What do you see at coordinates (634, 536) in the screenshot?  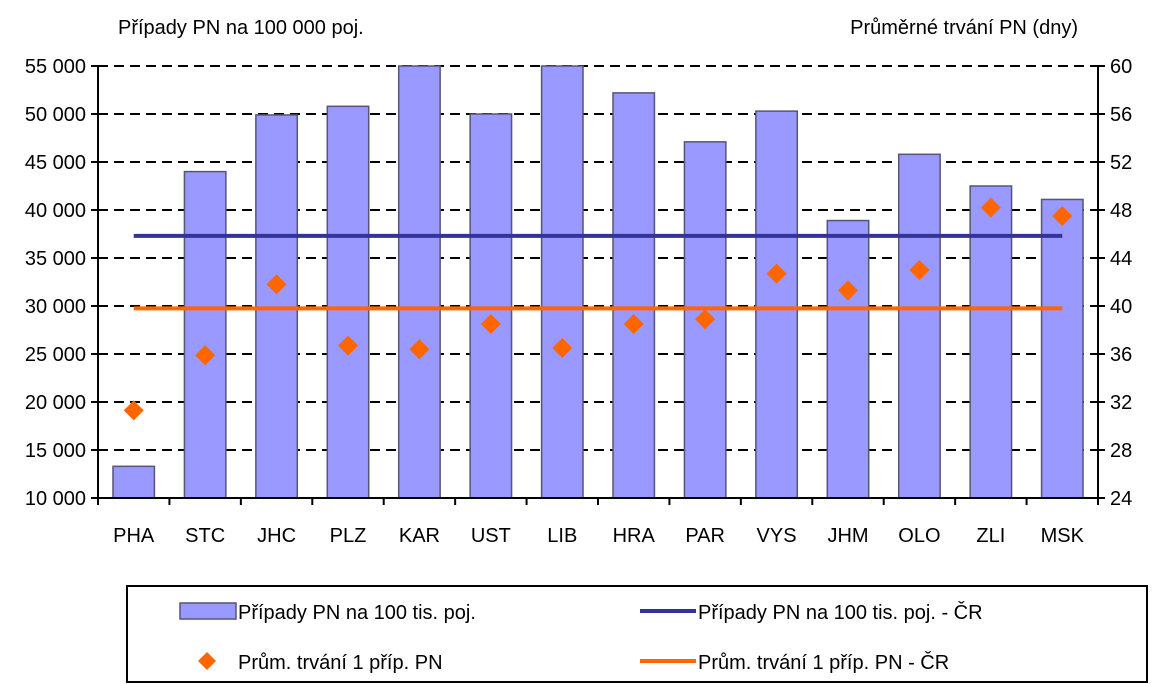 I see `x-tick-label: HRA` at bounding box center [634, 536].